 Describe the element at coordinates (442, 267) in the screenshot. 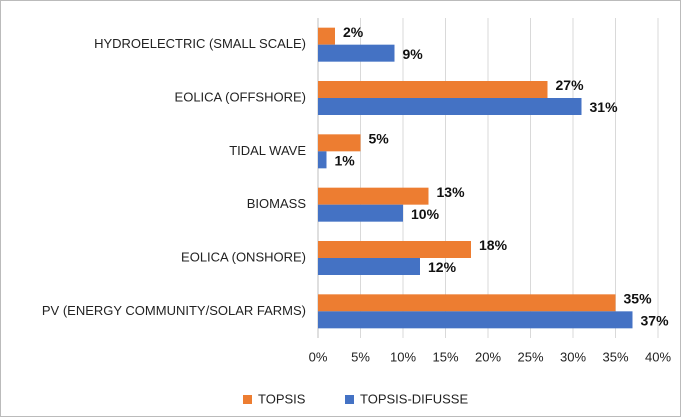

I see `data-label: 12%` at that location.